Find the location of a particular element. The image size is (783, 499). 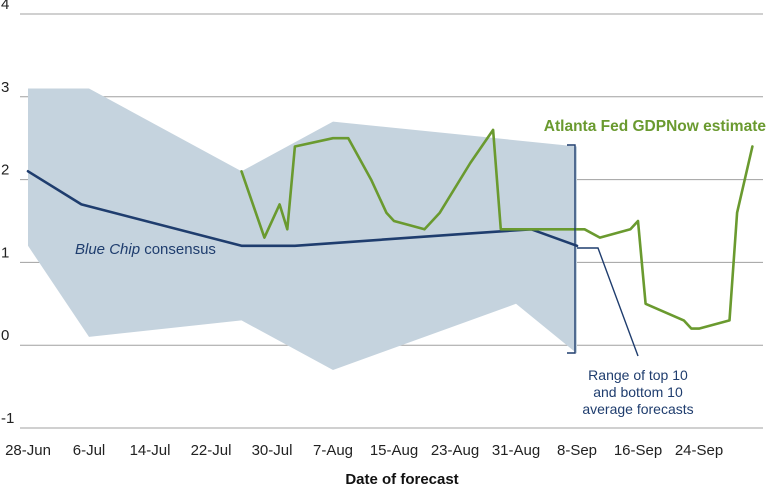

range-label-line-2: and bottom 10 is located at coordinates (638, 392).